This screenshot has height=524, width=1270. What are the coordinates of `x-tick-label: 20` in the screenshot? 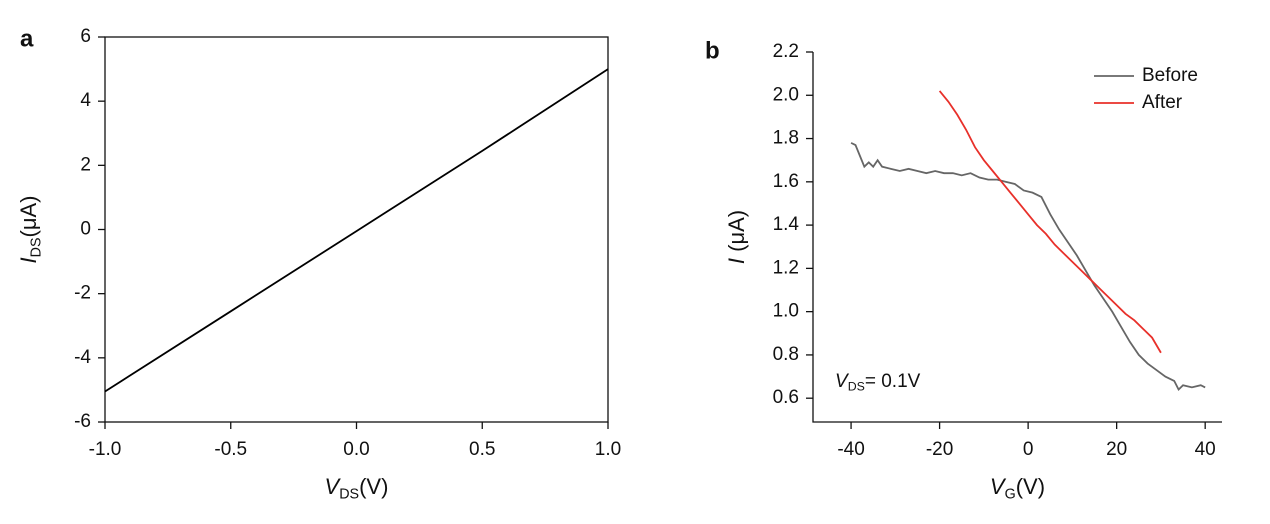 It's located at (1116, 449).